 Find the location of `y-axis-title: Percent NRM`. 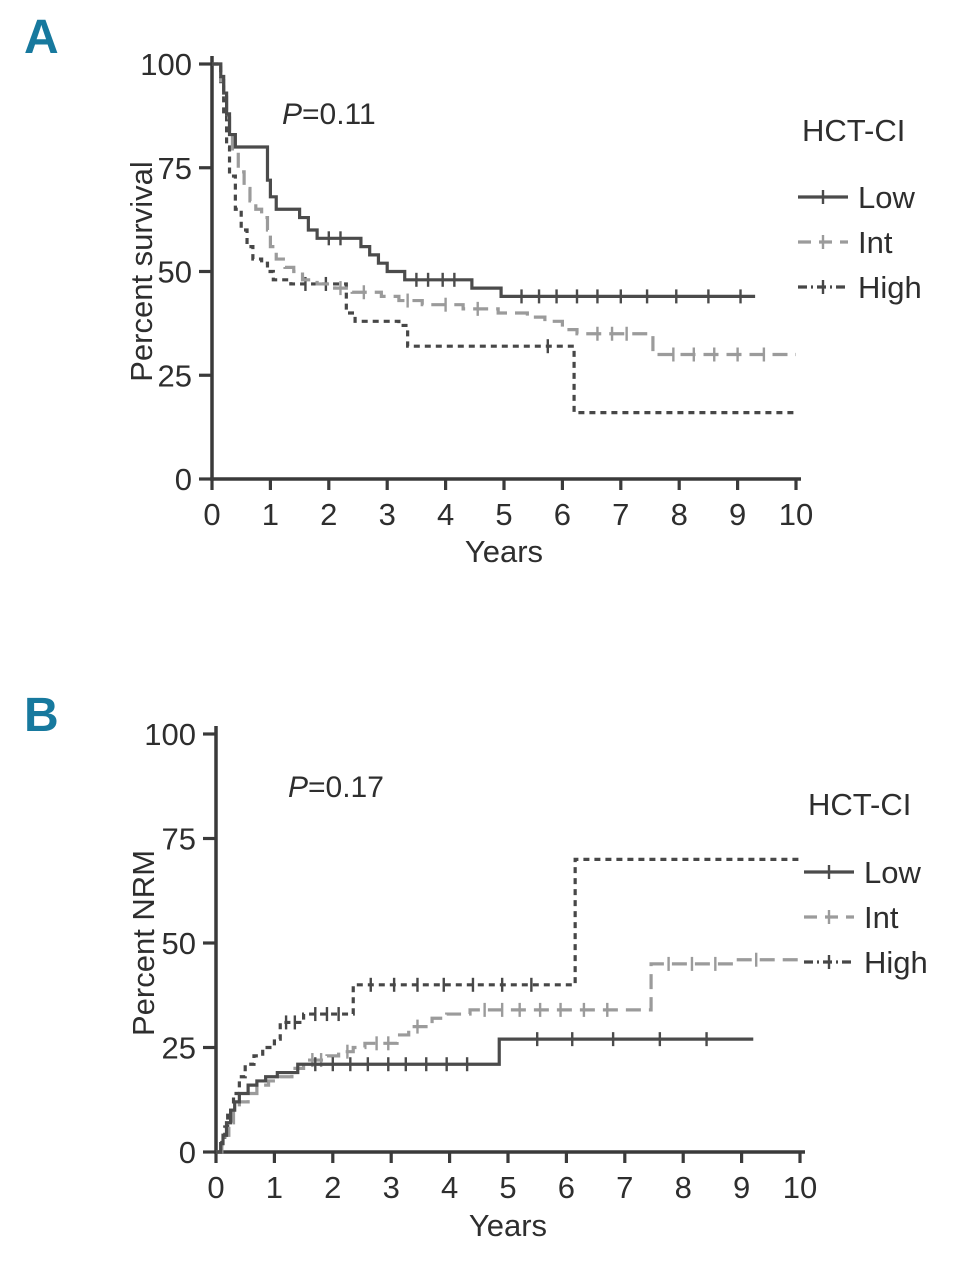

y-axis-title: Percent NRM is located at coordinates (143, 943).